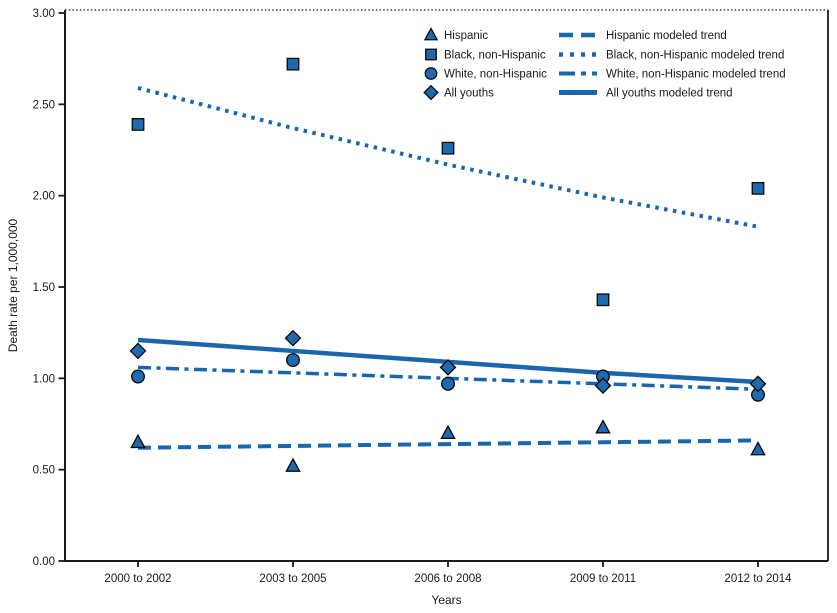 The width and height of the screenshot is (837, 613). What do you see at coordinates (44, 105) in the screenshot?
I see `y-axis-tick-label: 2.50` at bounding box center [44, 105].